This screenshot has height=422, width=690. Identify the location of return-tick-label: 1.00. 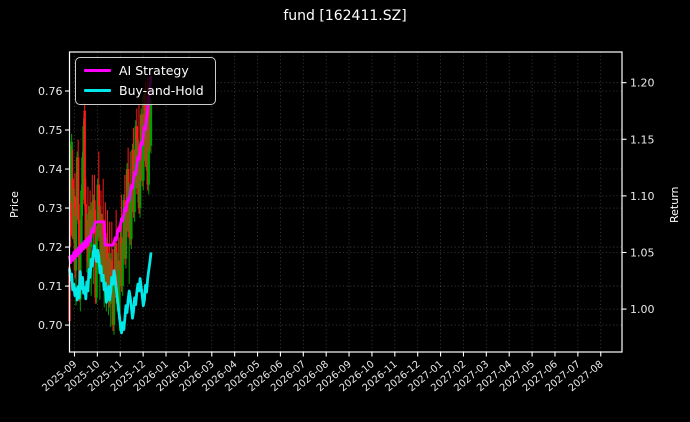
(642, 309).